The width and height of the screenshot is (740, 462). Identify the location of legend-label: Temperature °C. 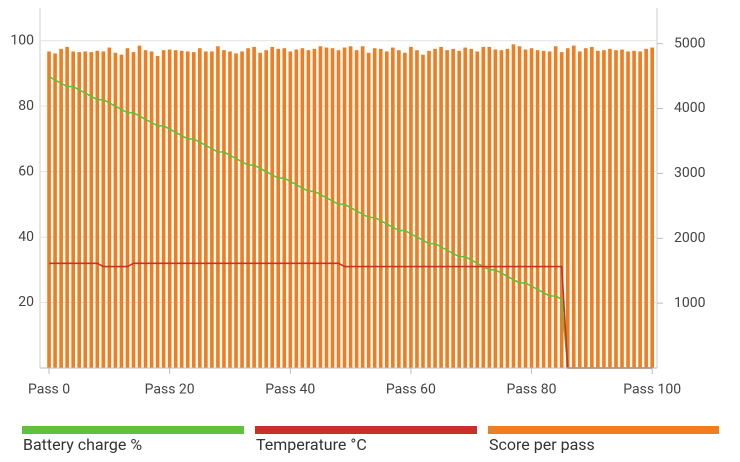
(311, 444).